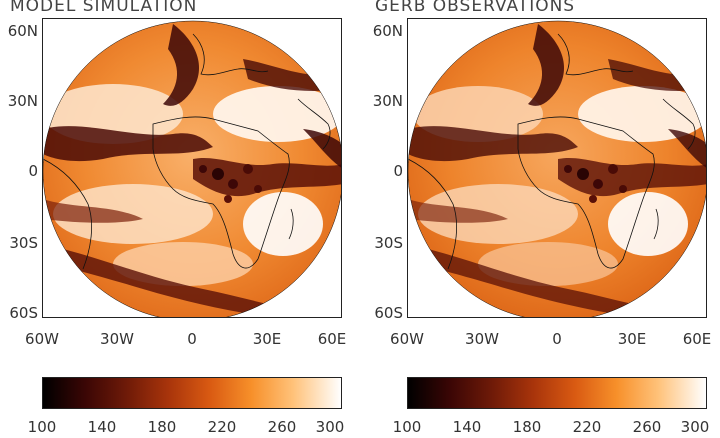 This screenshot has width=720, height=438. Describe the element at coordinates (104, 8) in the screenshot. I see `panel-title: MODEL SIMULATION` at that location.